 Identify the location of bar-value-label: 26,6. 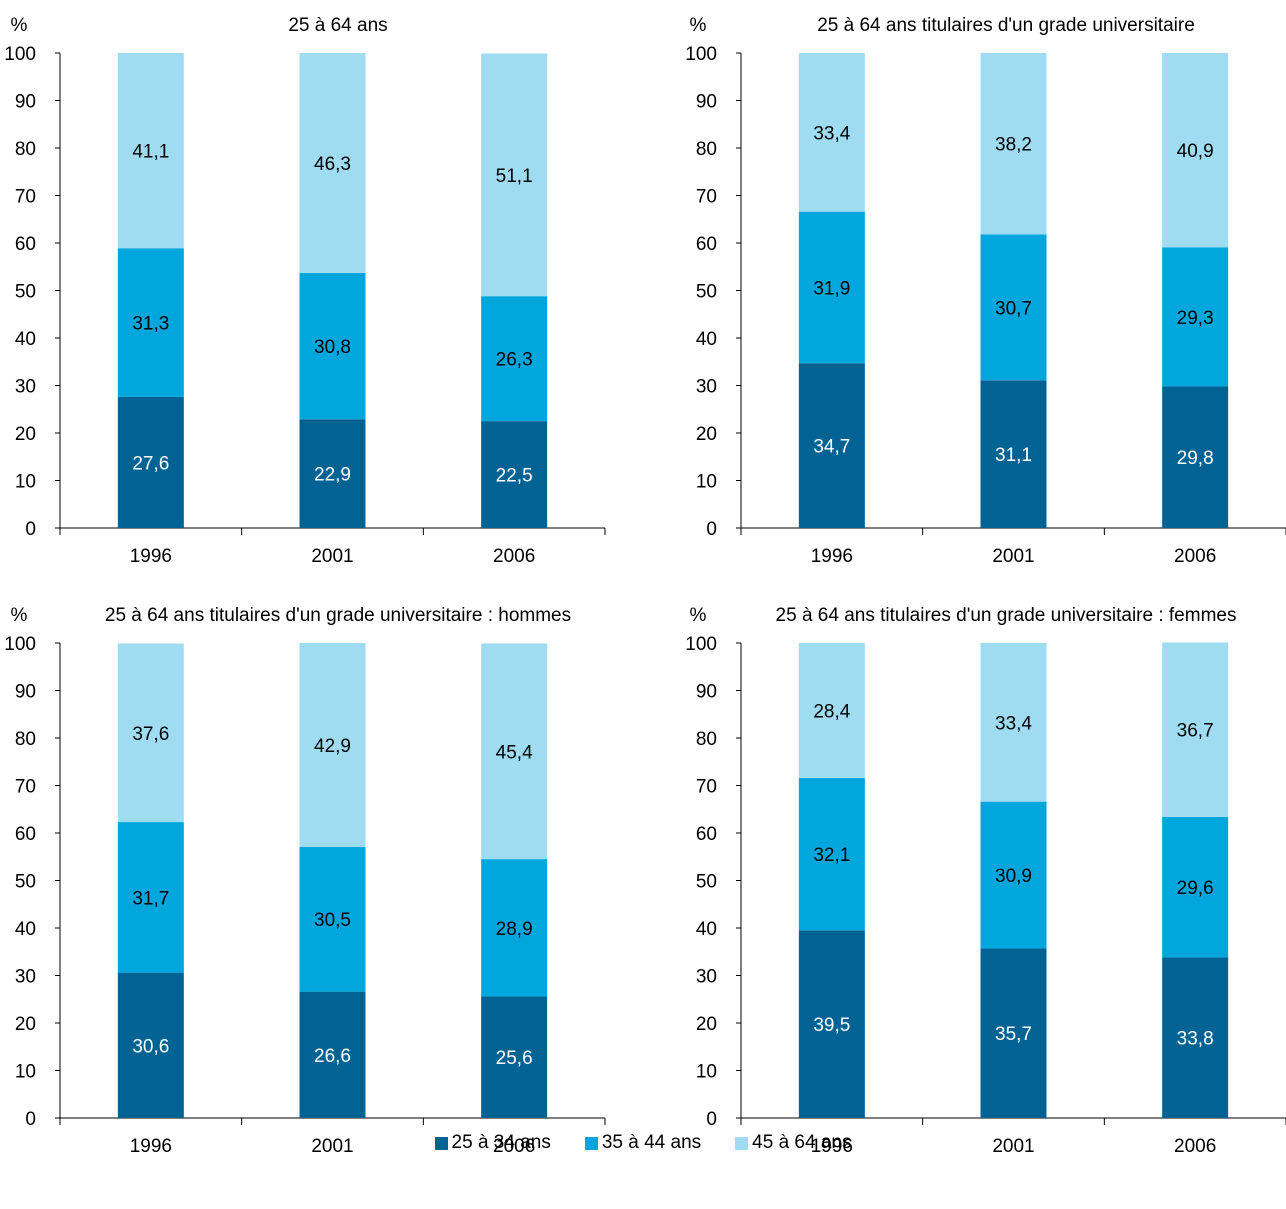
(332, 1056).